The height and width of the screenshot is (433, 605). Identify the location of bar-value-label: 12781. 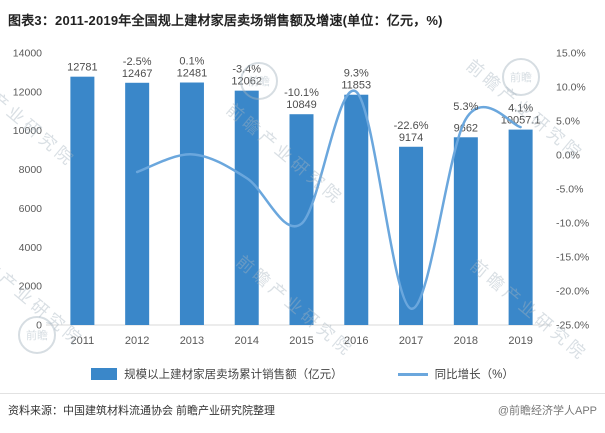
(82, 68).